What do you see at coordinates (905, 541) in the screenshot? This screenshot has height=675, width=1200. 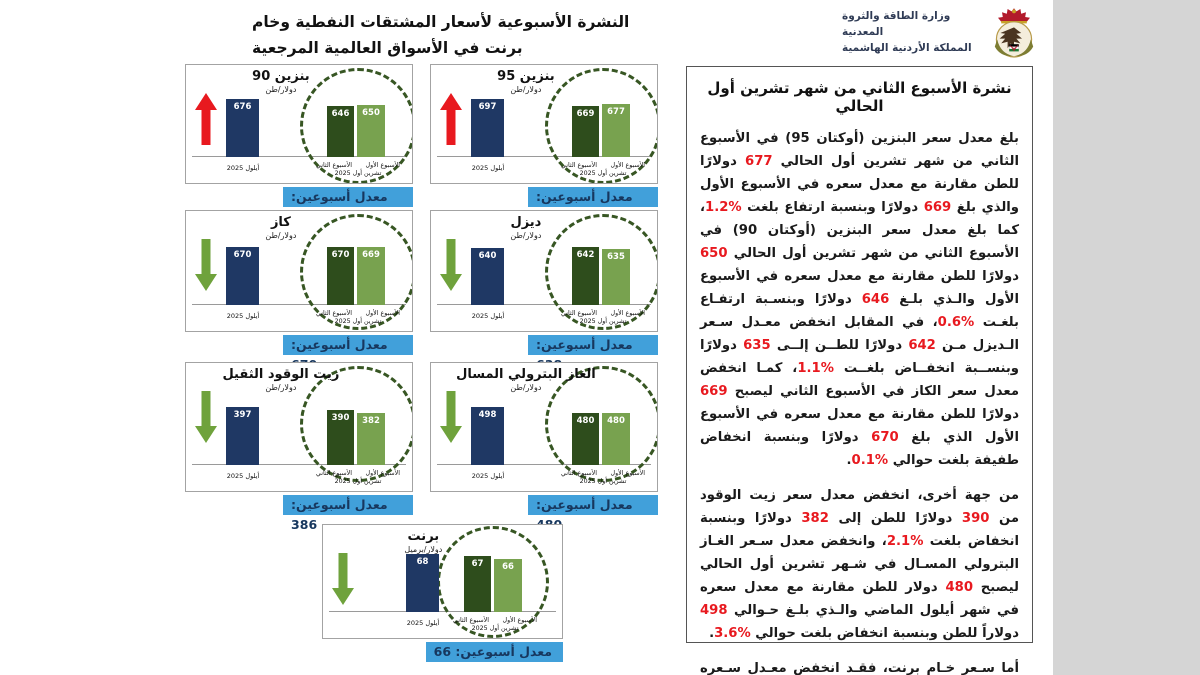 I see `highlight-number: %2.1` at bounding box center [905, 541].